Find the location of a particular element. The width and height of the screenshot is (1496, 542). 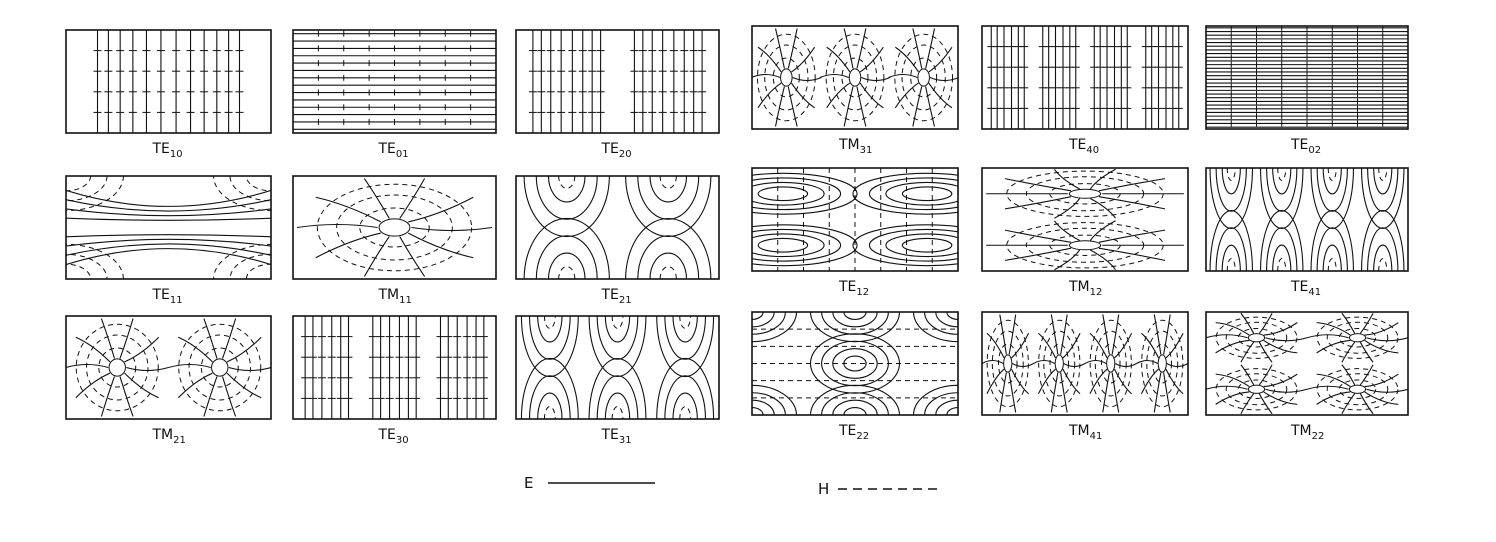

mode-label: TE22 is located at coordinates (853, 432).